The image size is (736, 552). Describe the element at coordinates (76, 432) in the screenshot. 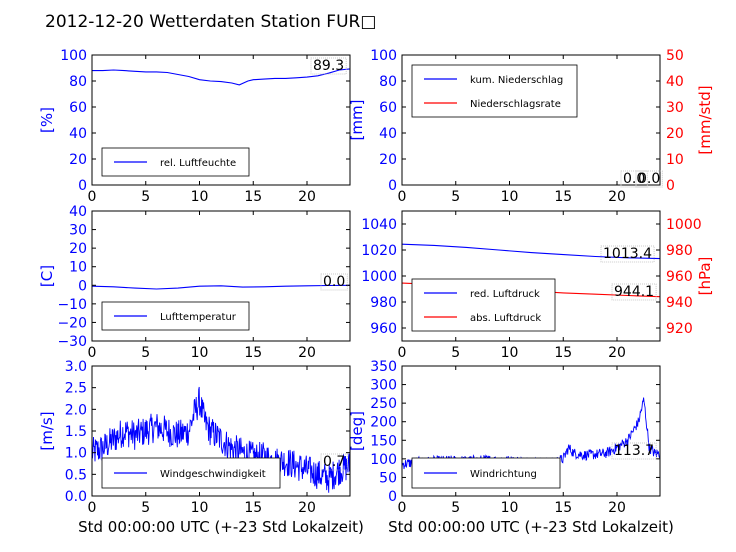

I see `y-tick-label: 1.5` at that location.